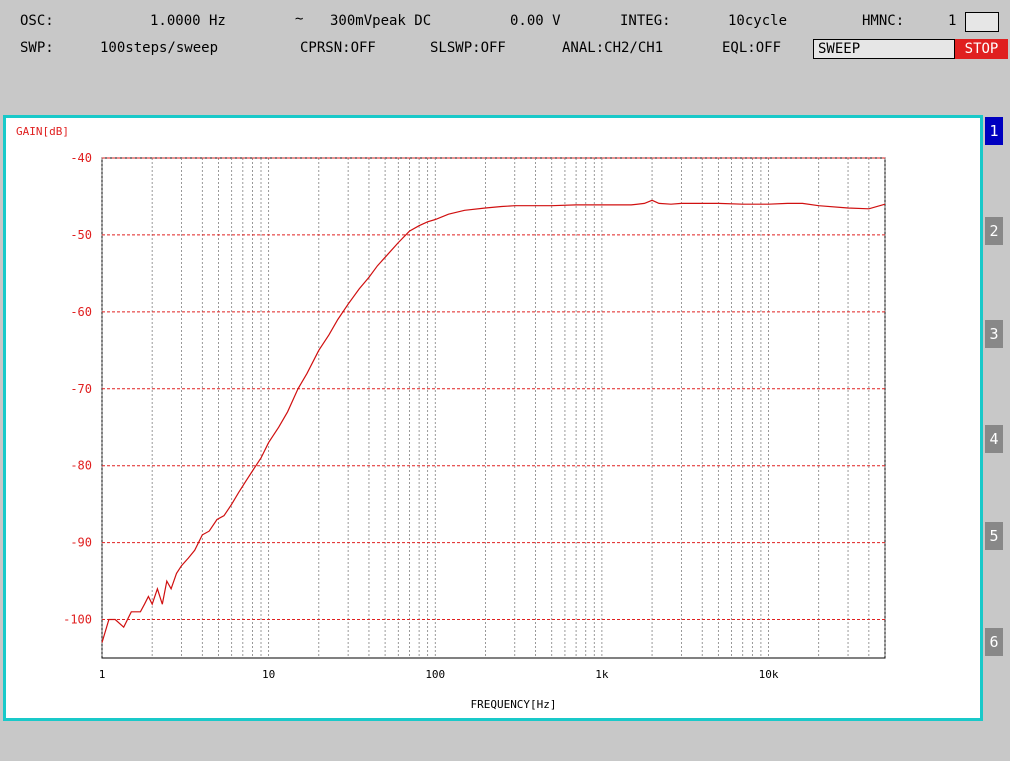 This screenshot has width=1010, height=761. What do you see at coordinates (102, 674) in the screenshot?
I see `x-tick-label: 1` at bounding box center [102, 674].